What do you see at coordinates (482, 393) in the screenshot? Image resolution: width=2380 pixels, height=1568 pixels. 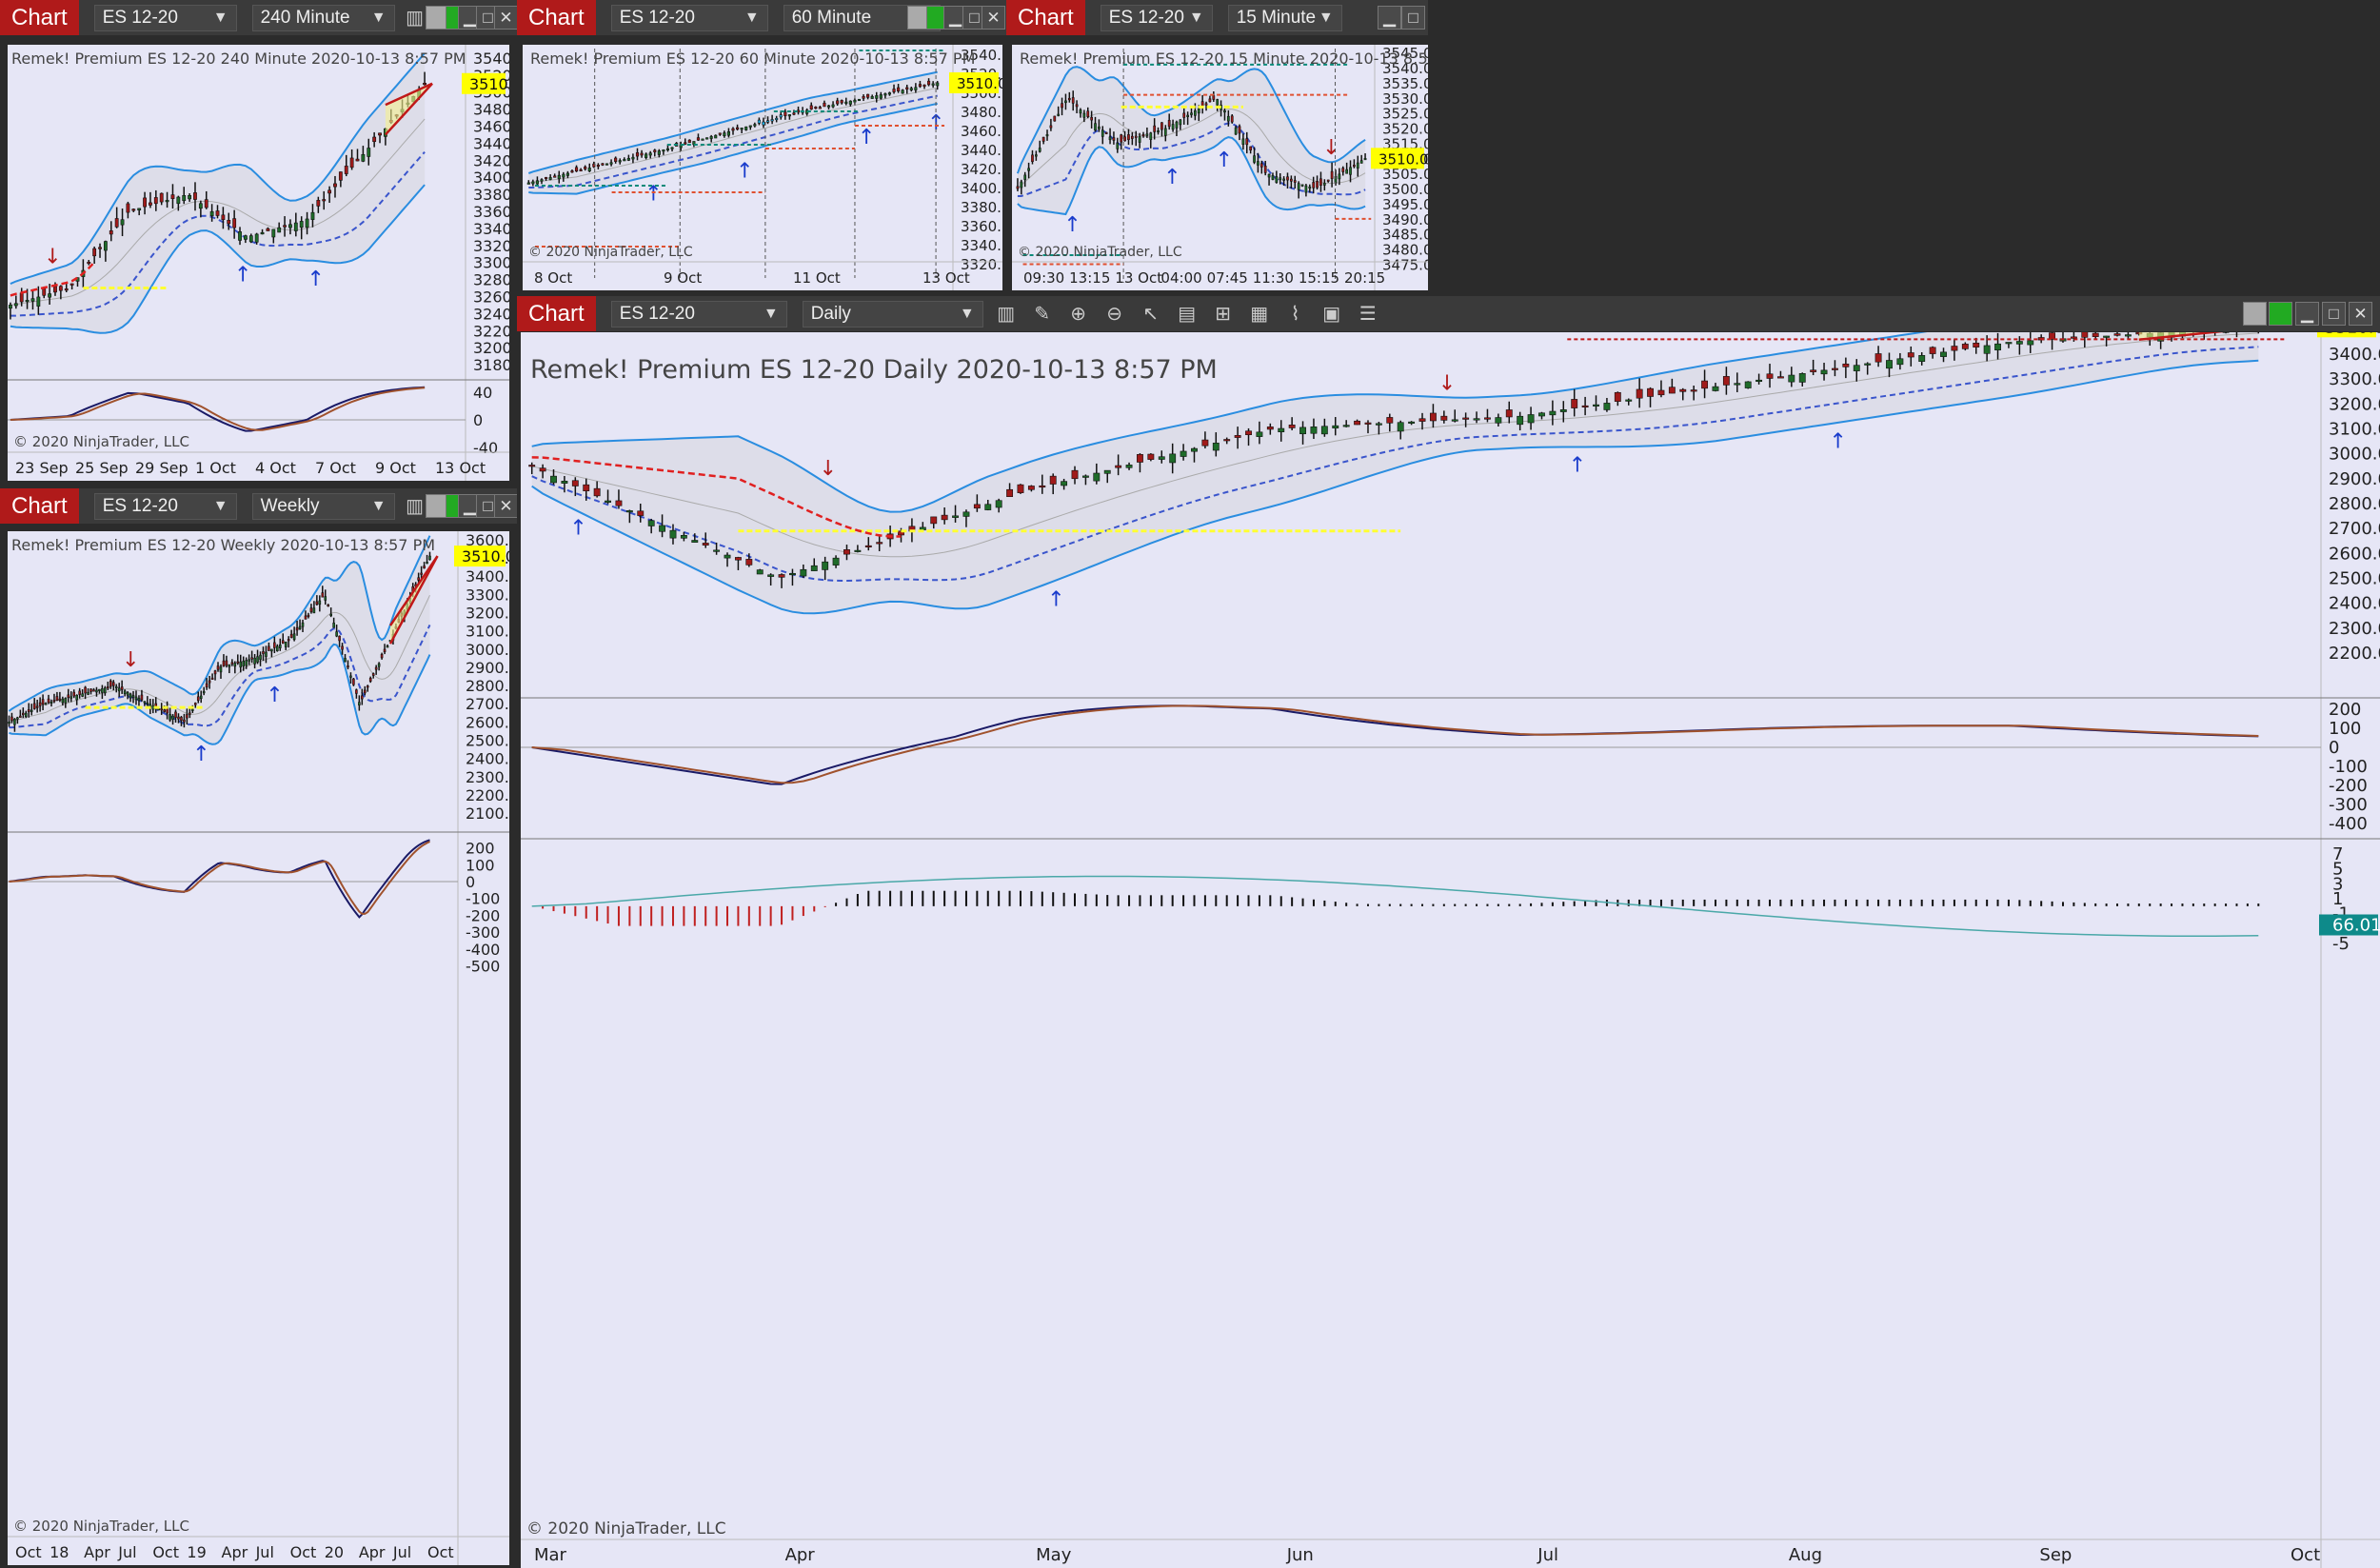 I see `oscillator-tick-label: 40` at bounding box center [482, 393].